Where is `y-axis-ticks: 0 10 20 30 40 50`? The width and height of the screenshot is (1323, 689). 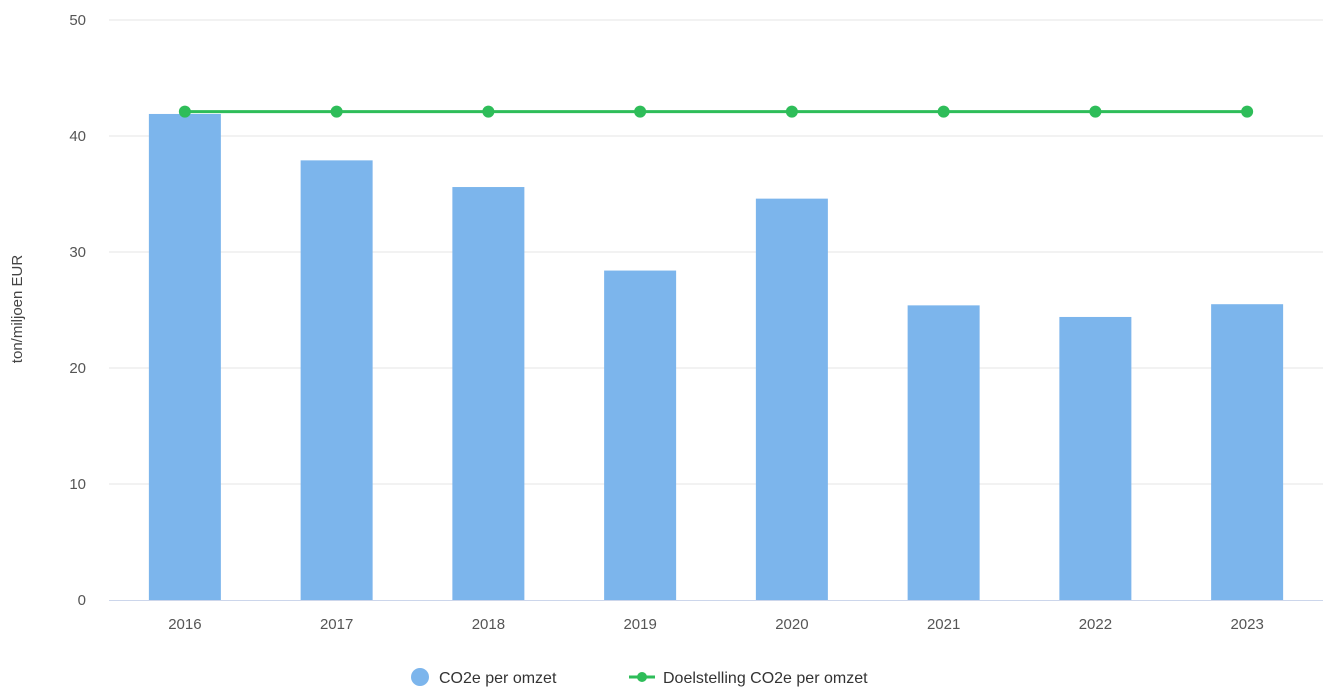
y-axis-ticks: 0 10 20 30 40 50 is located at coordinates (77, 310).